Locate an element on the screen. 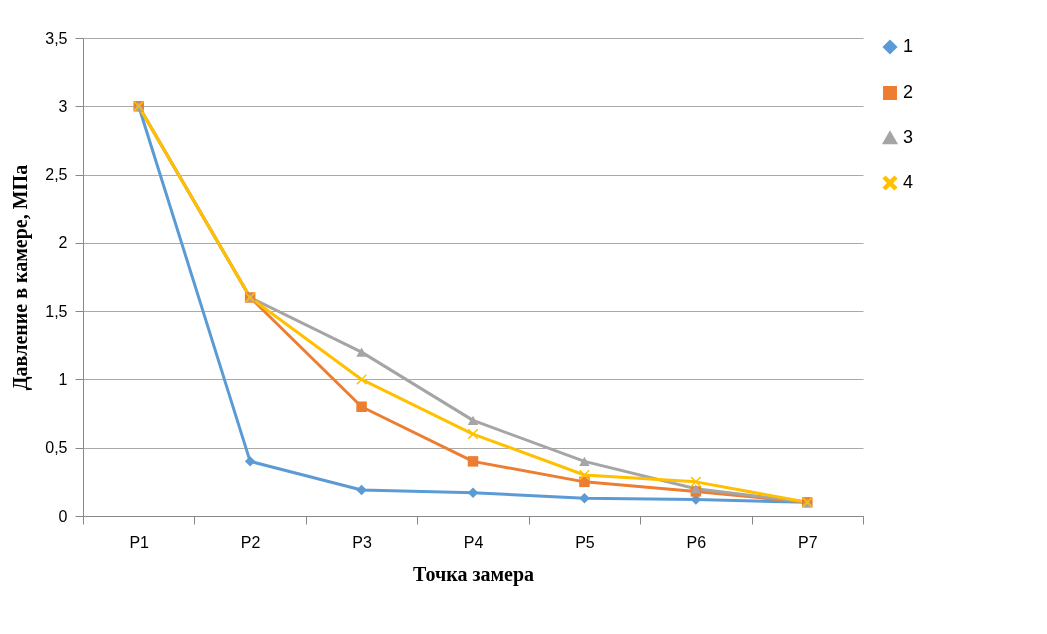 This screenshot has width=1047, height=634. x-tick-label: P5 is located at coordinates (585, 542).